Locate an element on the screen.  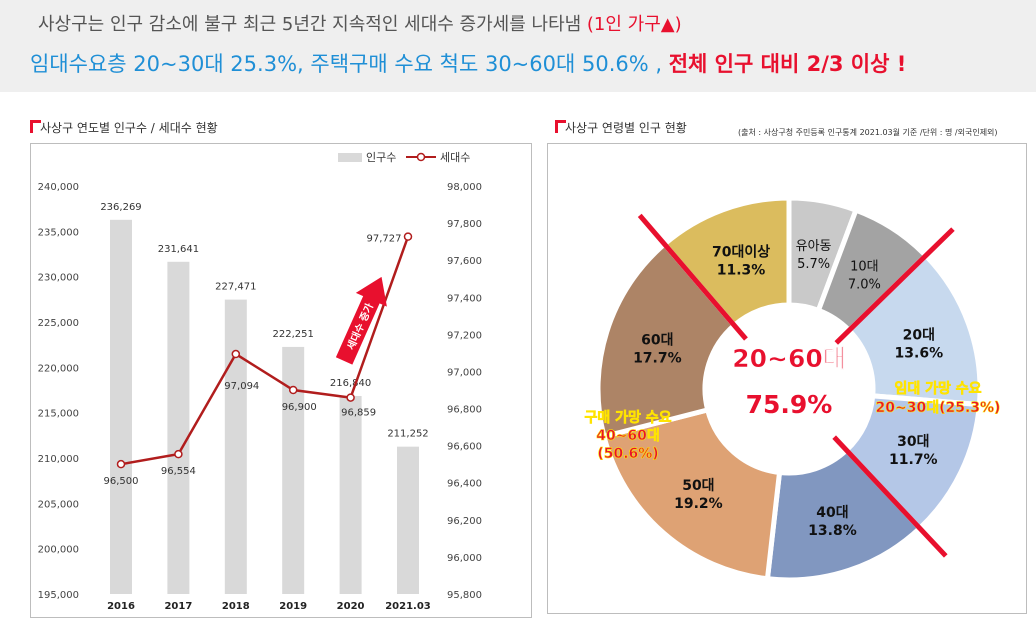
legend-label-population: 인구수 is located at coordinates (381, 157).